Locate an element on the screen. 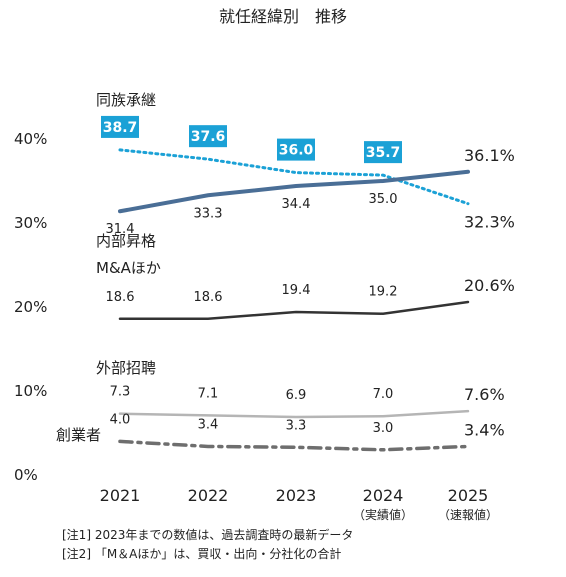  data-label: 35.0 is located at coordinates (383, 199).